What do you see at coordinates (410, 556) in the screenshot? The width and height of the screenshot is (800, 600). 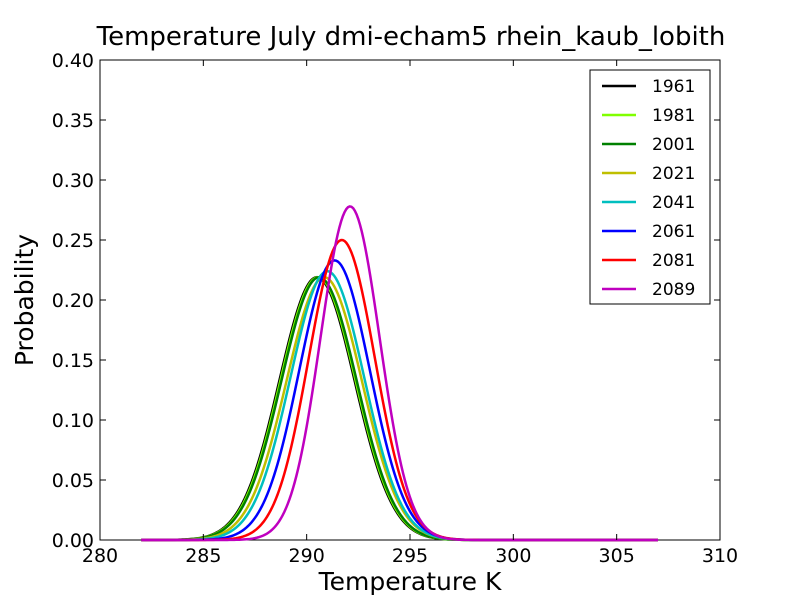 I see `x-tick-label: 295` at bounding box center [410, 556].